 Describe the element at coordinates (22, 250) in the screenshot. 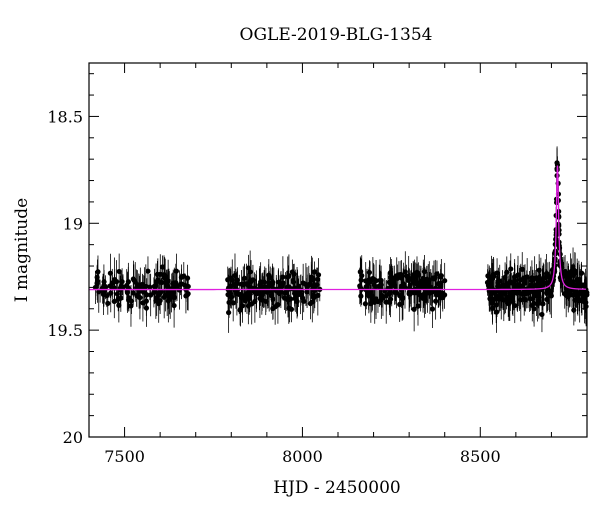

I see `y-axis-label: I magnitude` at that location.